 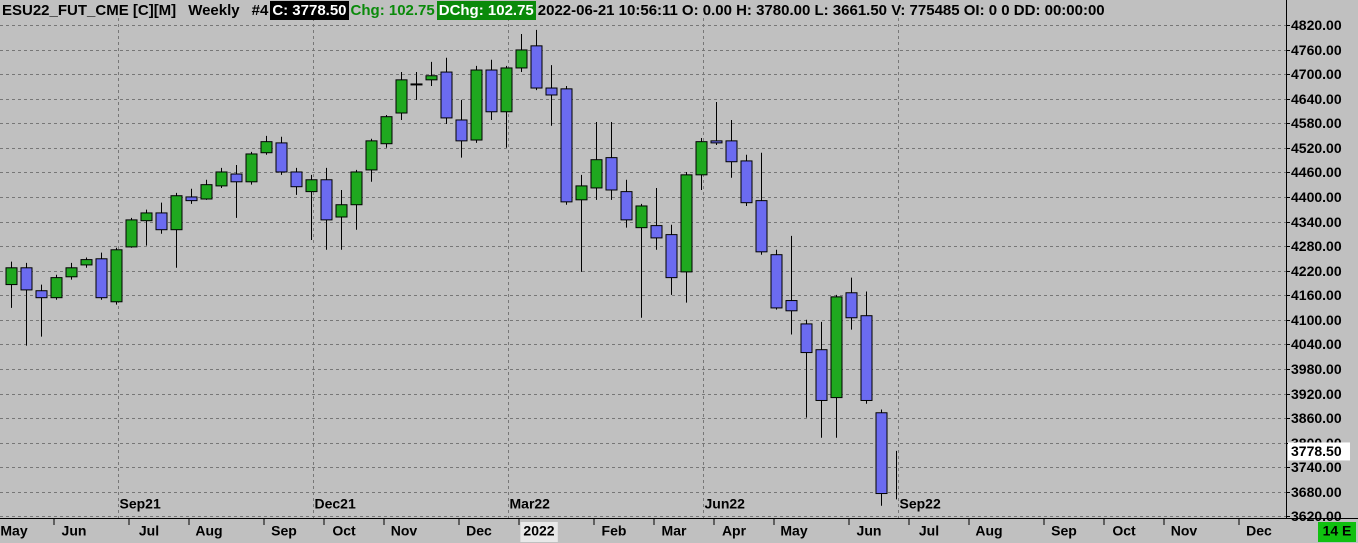 I want to click on timestamp: 2022-06-21 10:56:11, so click(x=607, y=10).